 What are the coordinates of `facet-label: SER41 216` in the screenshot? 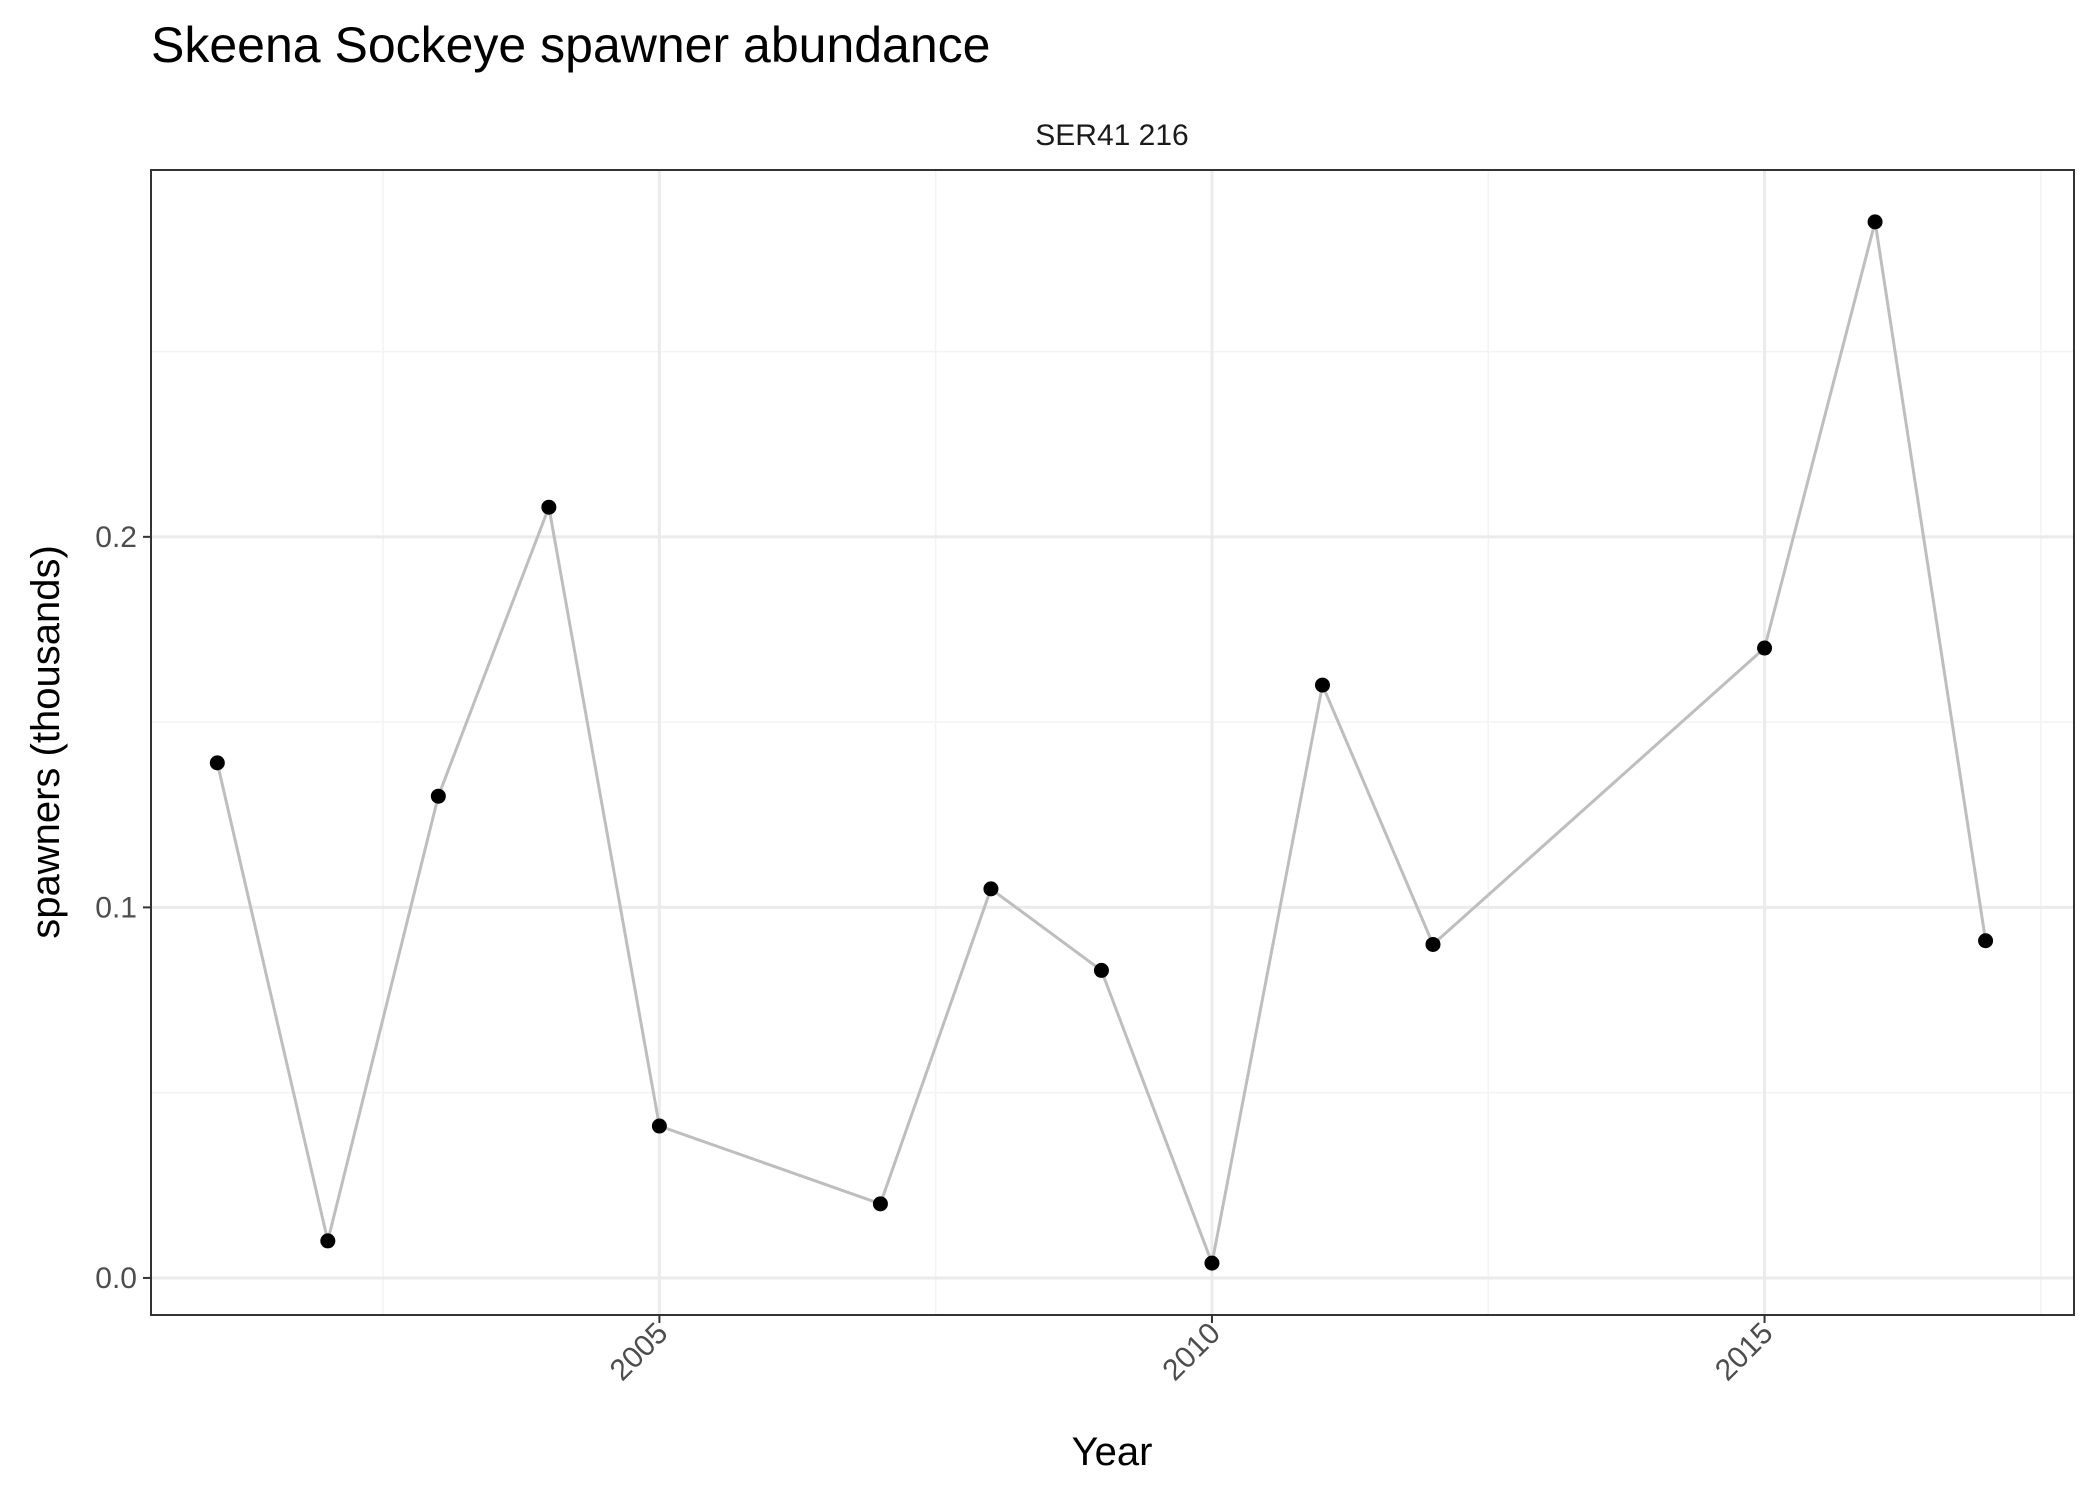 It's located at (1111, 135).